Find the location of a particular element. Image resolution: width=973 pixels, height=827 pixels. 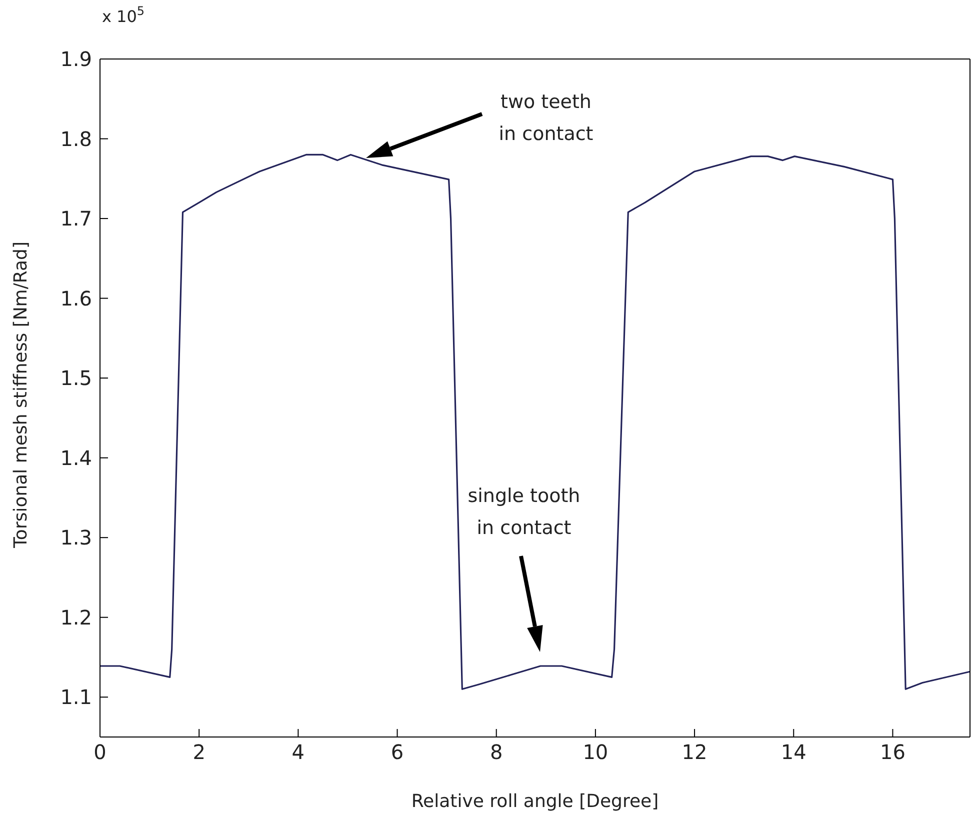

x-tick-label: 12 is located at coordinates (695, 752).